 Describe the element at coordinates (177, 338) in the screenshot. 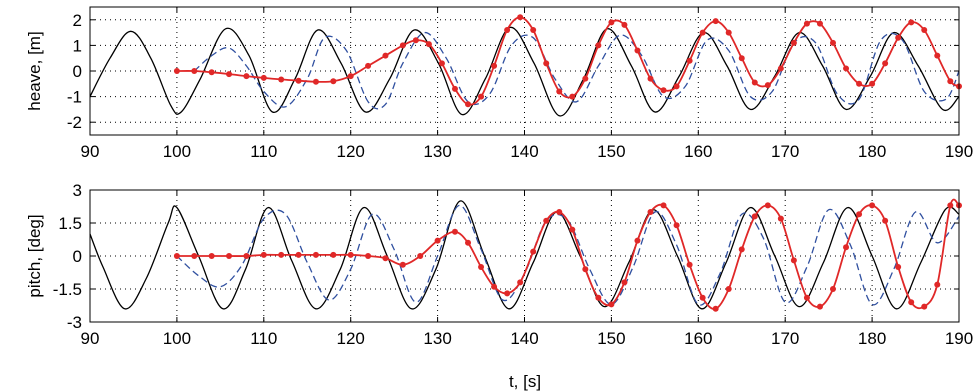

I see `pitch-x-tick-label: 100` at that location.